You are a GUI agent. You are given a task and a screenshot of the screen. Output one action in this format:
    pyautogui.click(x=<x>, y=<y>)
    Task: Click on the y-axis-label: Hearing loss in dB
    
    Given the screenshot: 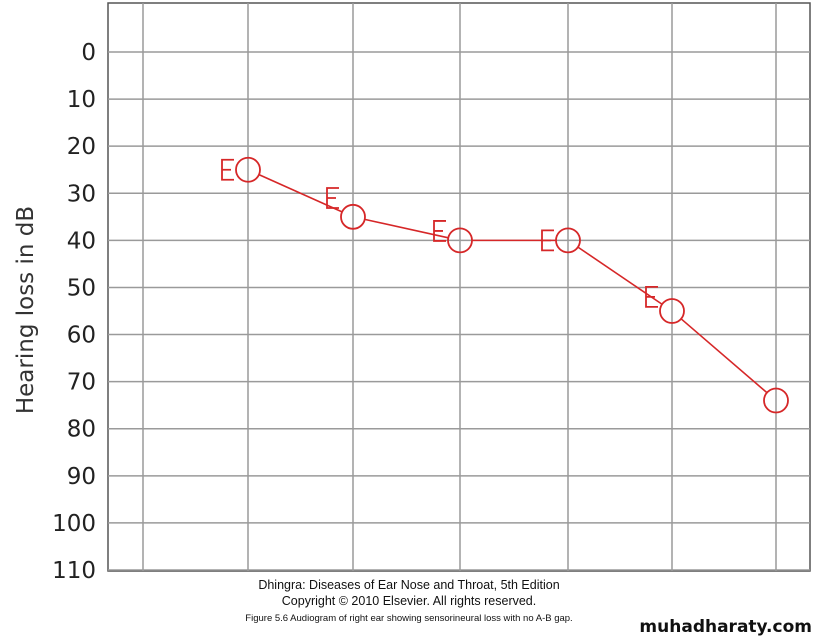 What is the action you would take?
    pyautogui.click(x=26, y=310)
    